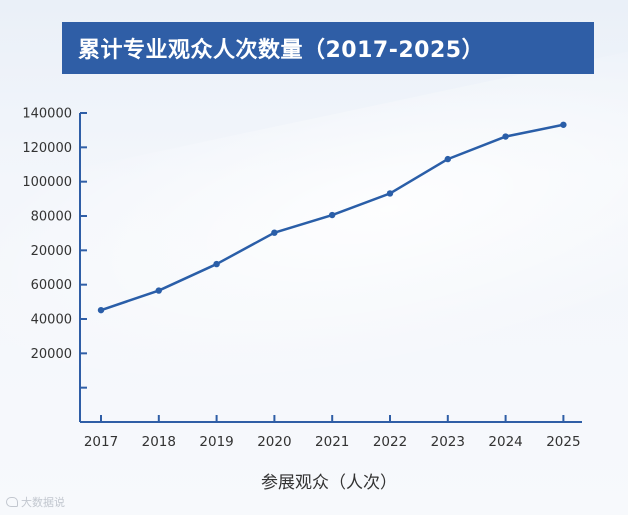 The height and width of the screenshot is (515, 628). I want to click on watermark: 大数据说, so click(35, 502).